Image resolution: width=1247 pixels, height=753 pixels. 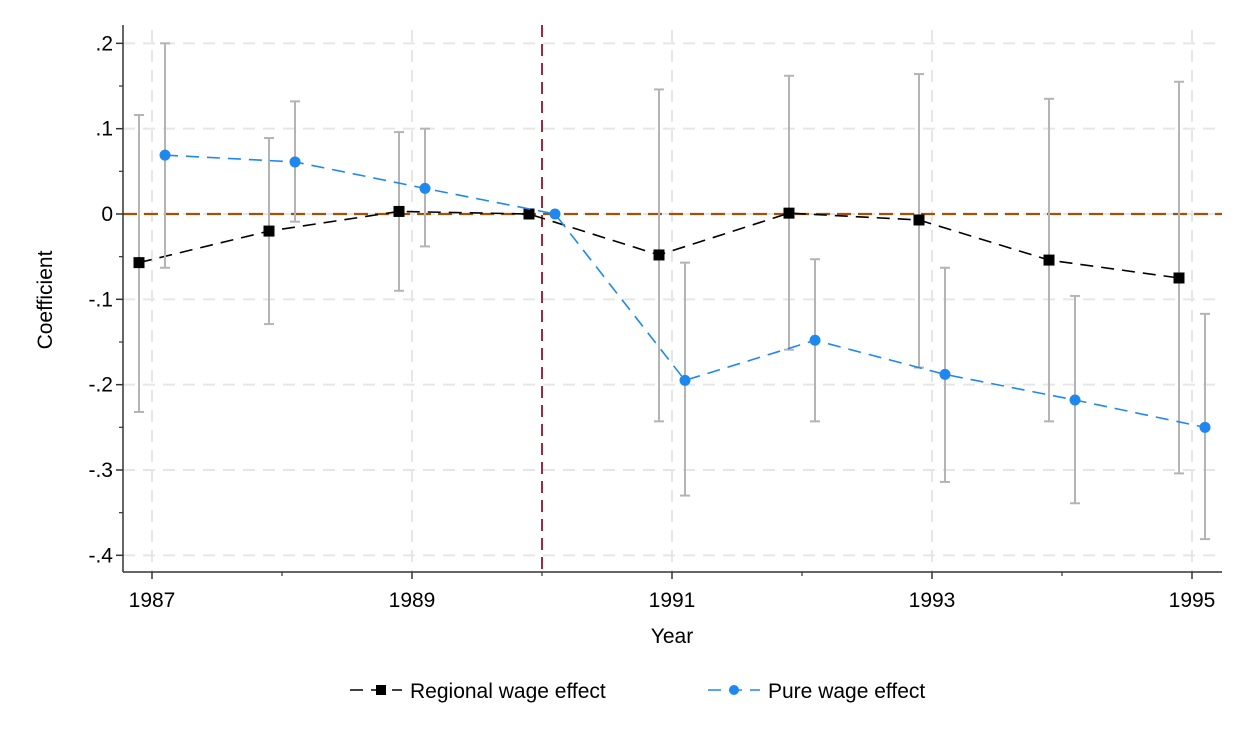 What do you see at coordinates (932, 600) in the screenshot?
I see `x-tick-label: 1993` at bounding box center [932, 600].